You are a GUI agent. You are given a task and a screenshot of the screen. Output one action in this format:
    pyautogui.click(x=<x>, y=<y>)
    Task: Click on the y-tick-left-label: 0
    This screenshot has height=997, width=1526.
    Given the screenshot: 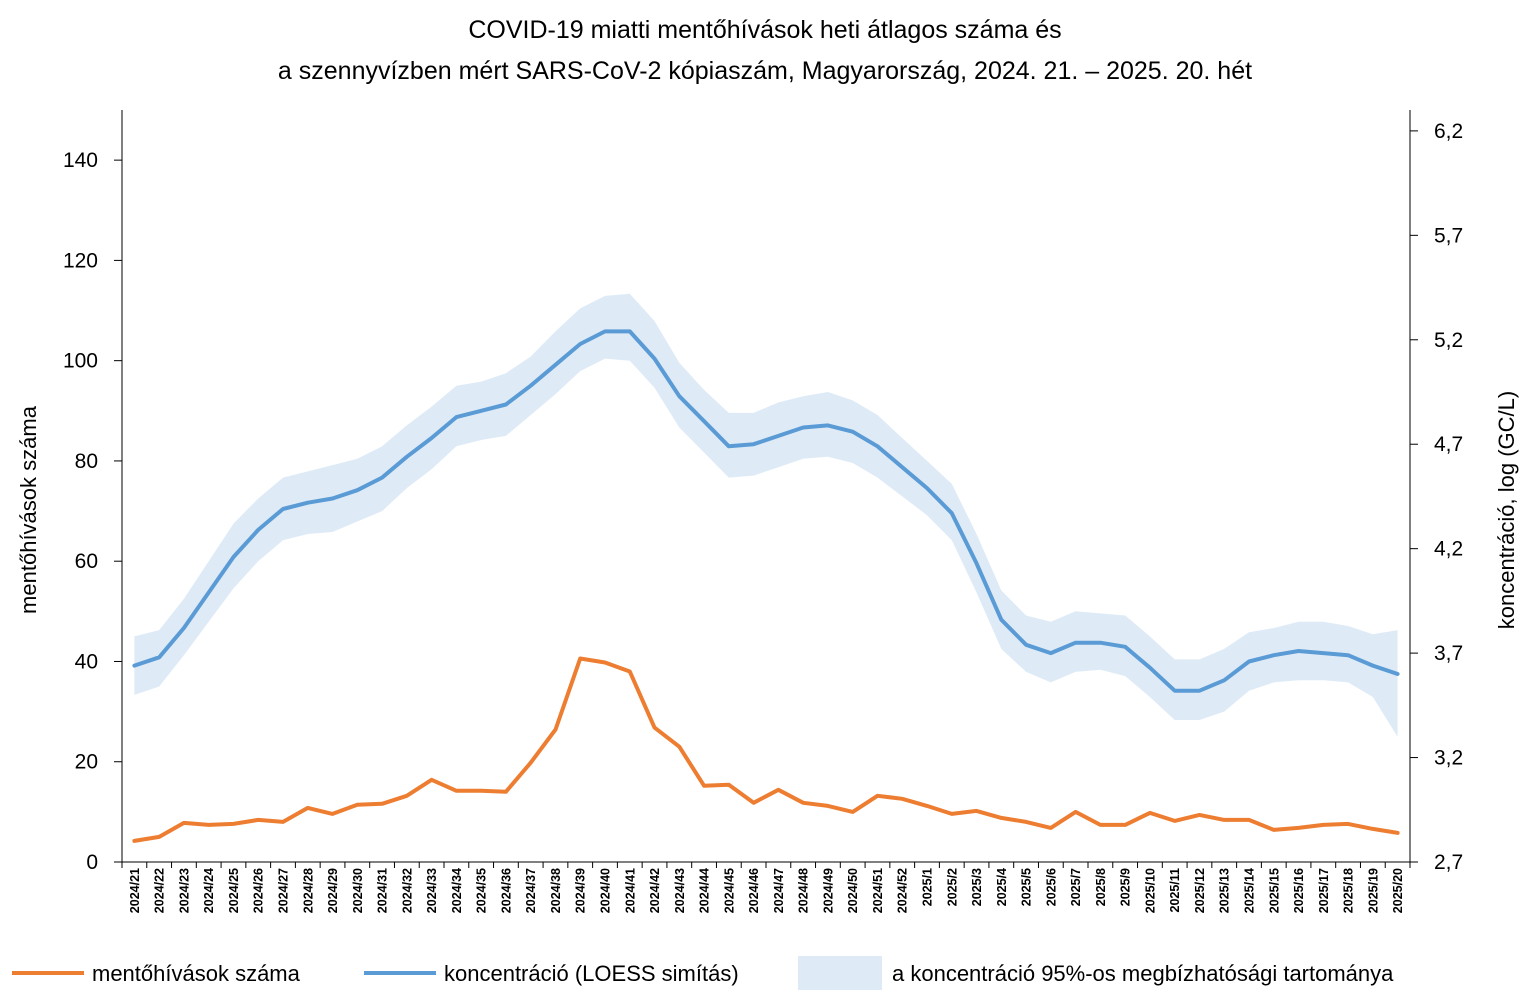 What is the action you would take?
    pyautogui.click(x=92, y=862)
    